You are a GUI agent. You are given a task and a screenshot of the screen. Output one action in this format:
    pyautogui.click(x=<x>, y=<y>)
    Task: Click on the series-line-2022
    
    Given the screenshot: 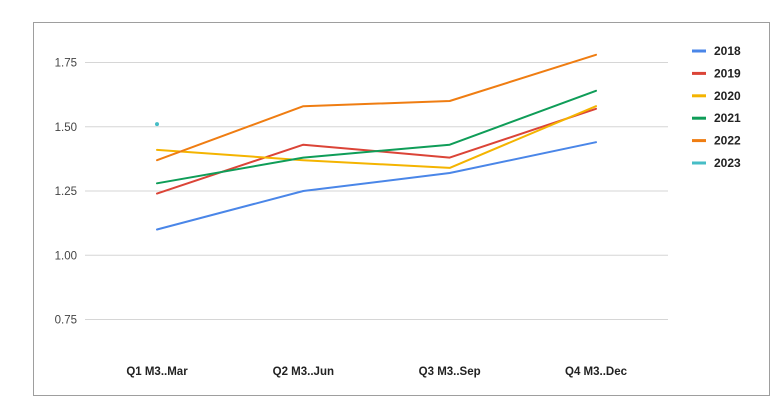 What is the action you would take?
    pyautogui.click(x=376, y=107)
    